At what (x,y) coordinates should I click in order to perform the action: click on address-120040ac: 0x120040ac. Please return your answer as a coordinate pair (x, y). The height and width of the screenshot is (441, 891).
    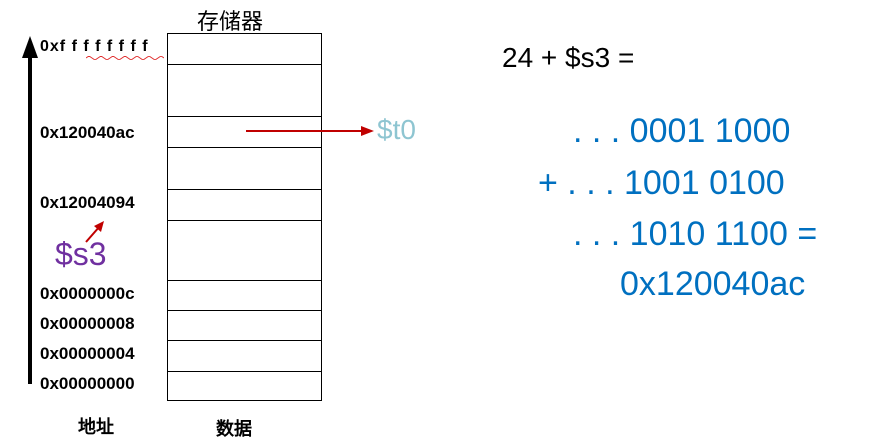
    Looking at the image, I should click on (87, 132).